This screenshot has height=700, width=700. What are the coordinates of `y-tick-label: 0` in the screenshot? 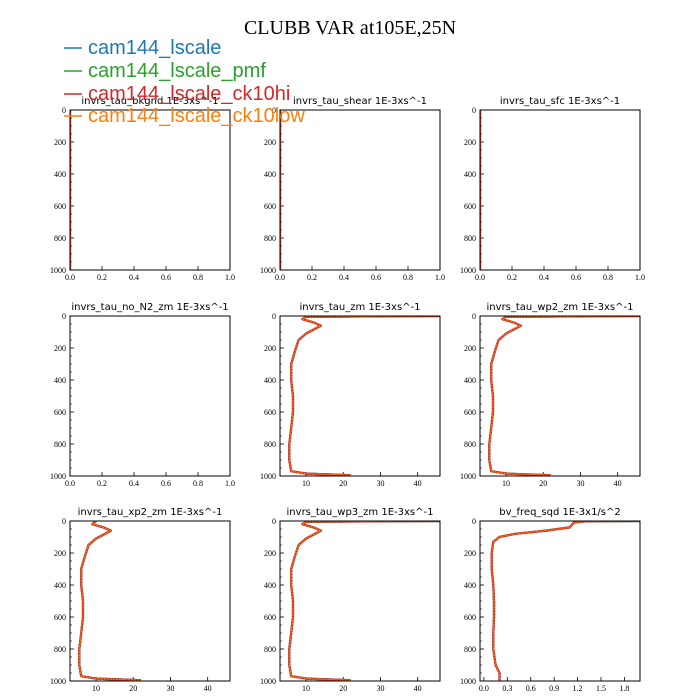 It's located at (274, 521).